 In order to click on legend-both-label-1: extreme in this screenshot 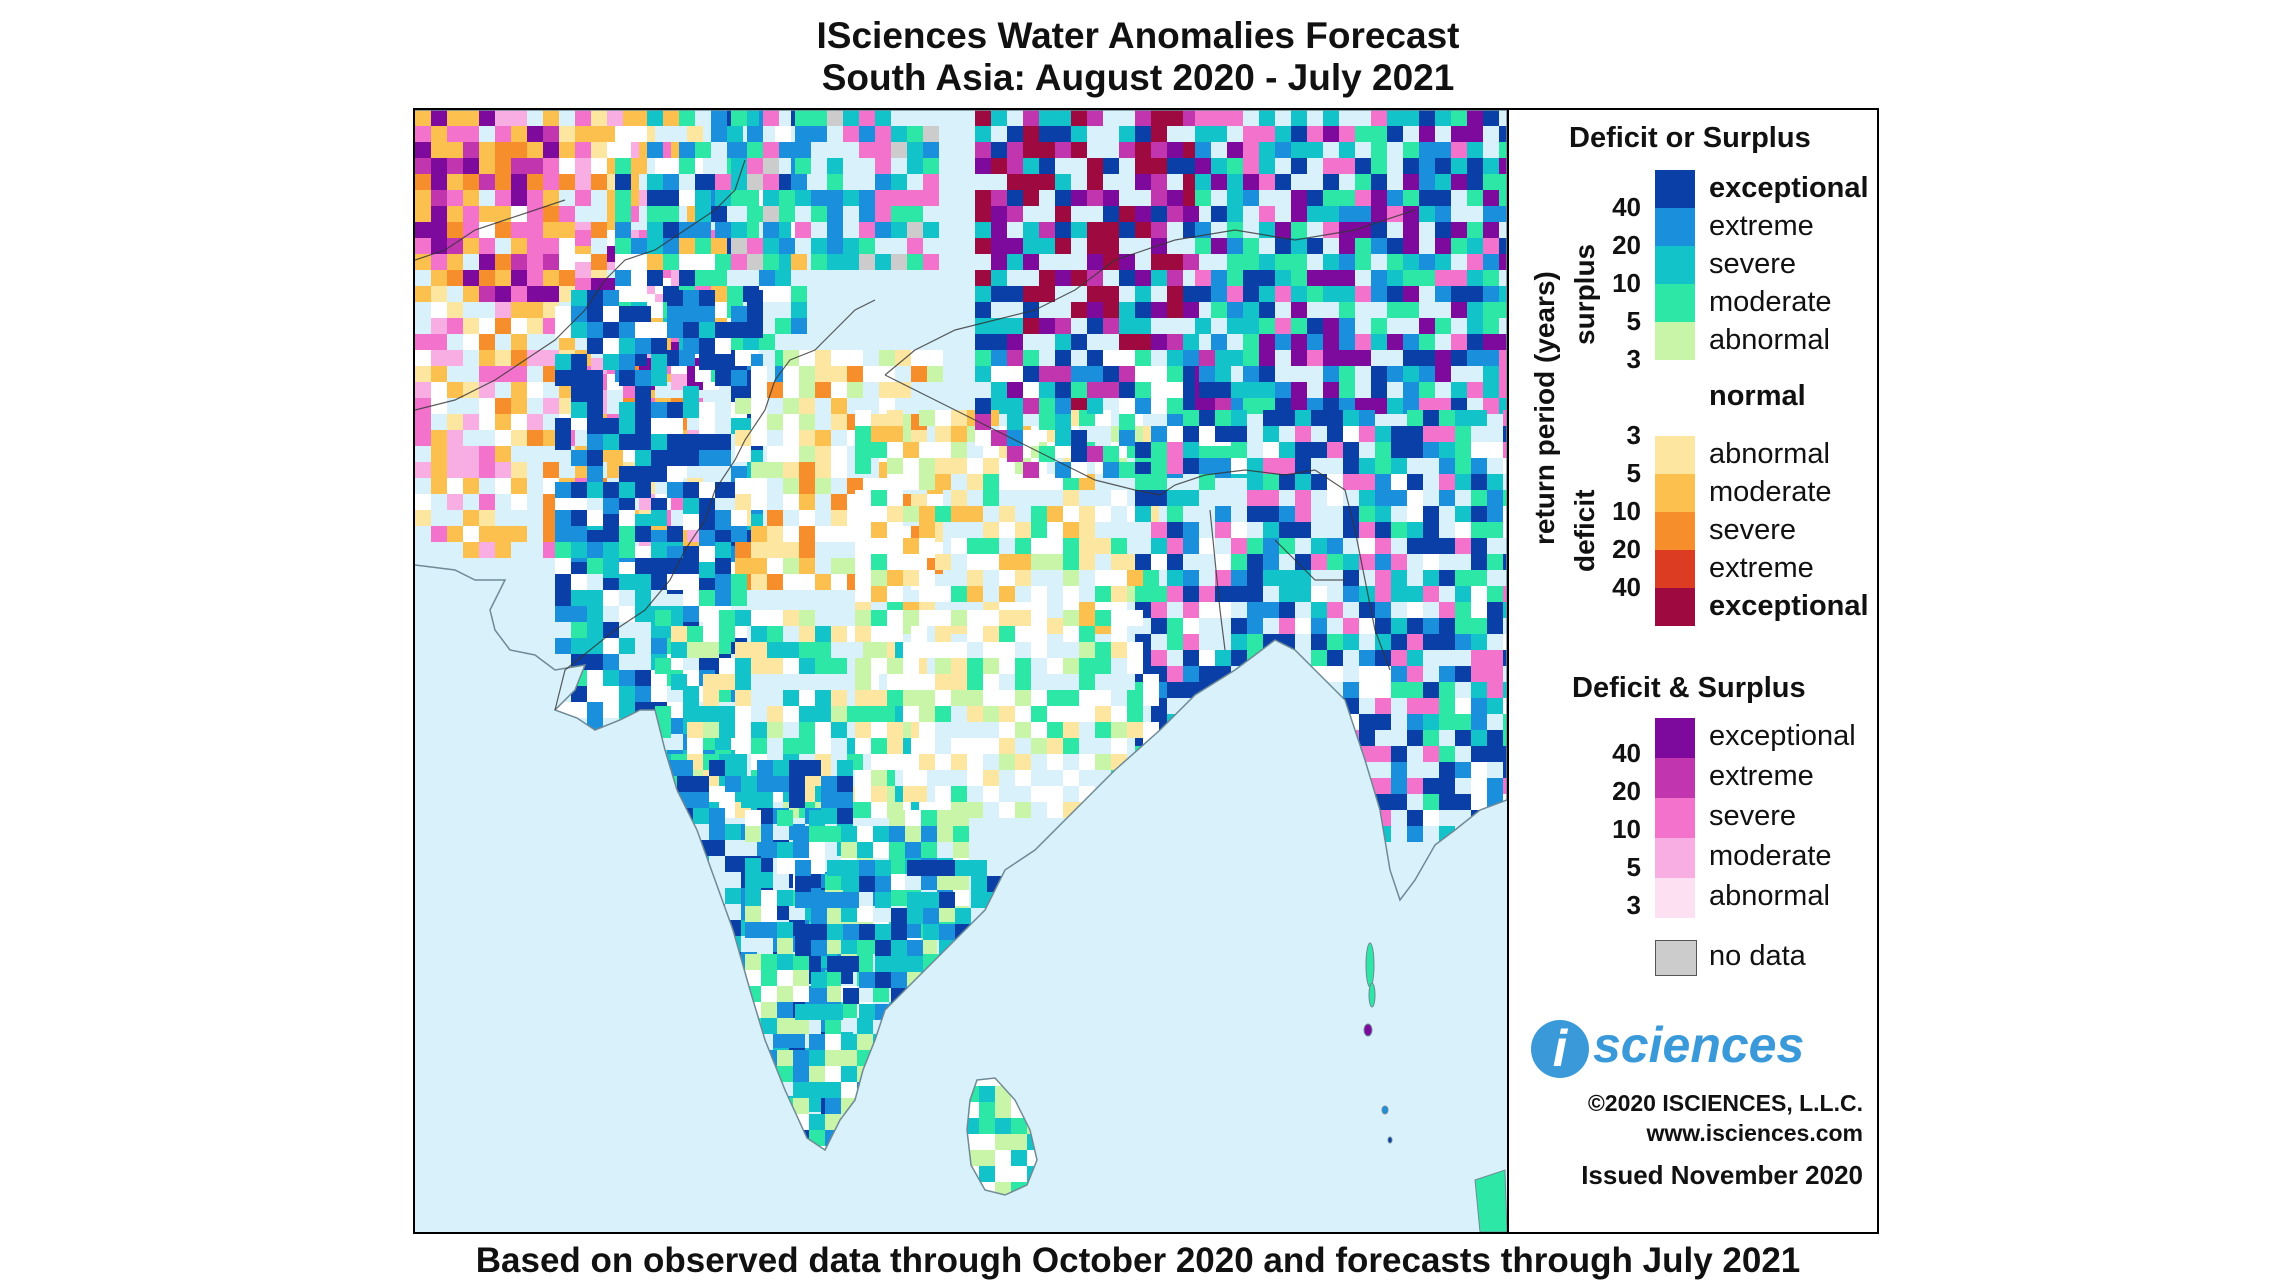, I will do `click(1761, 776)`.